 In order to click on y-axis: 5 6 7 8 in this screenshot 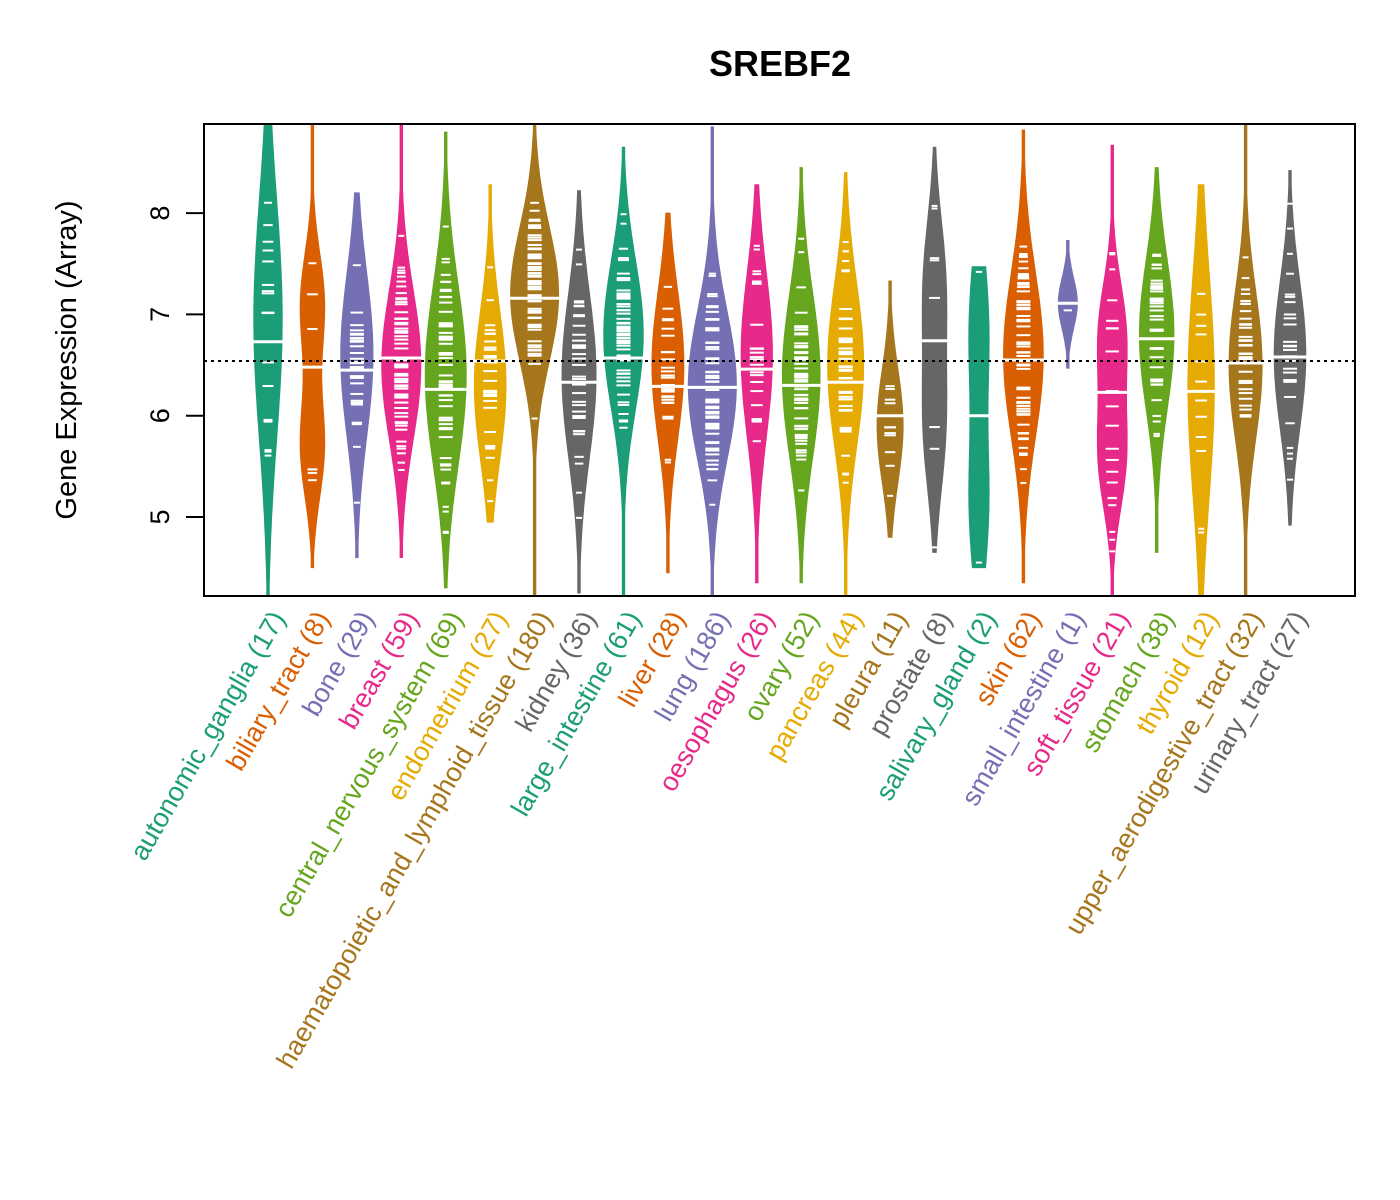, I will do `click(174, 365)`.